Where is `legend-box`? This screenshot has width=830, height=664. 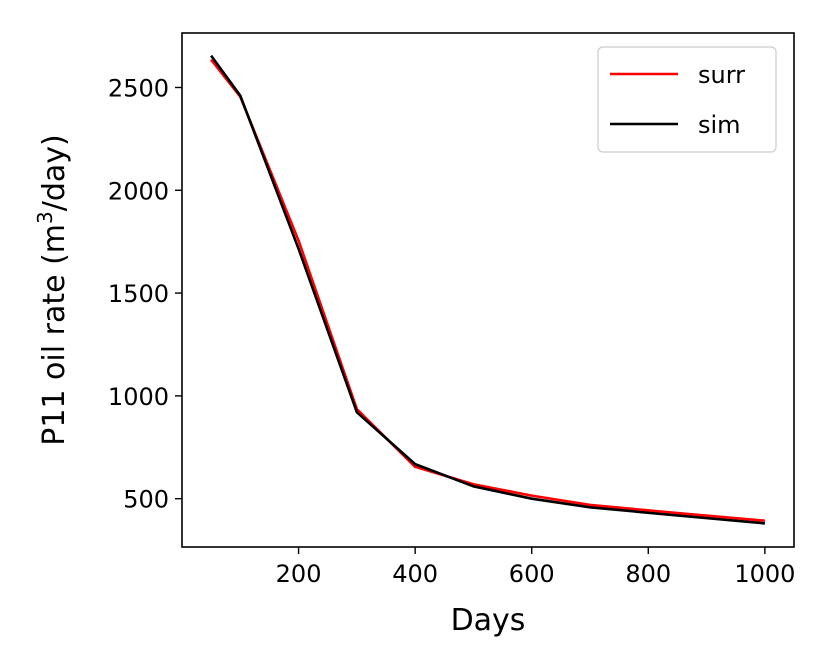
legend-box is located at coordinates (687, 99).